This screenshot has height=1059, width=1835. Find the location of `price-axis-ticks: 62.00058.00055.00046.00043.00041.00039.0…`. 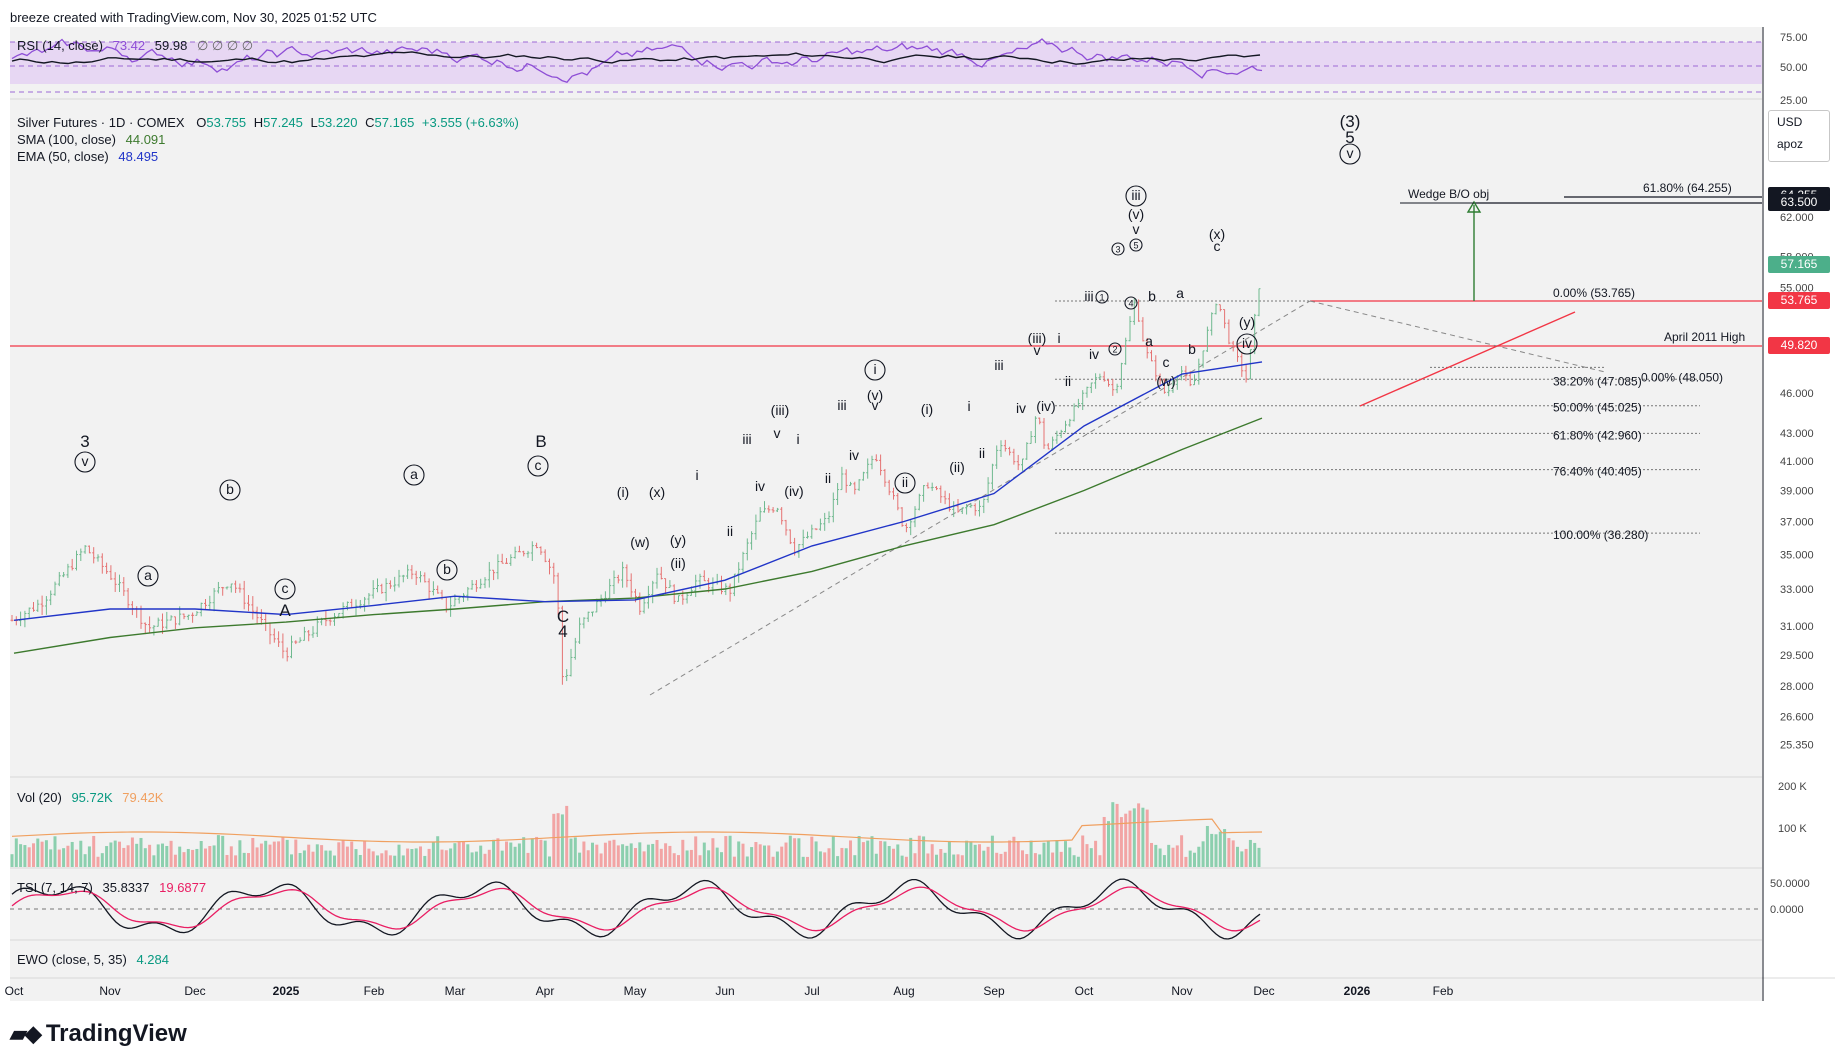

price-axis-ticks: 62.00058.00055.00046.00043.00041.00039.0… is located at coordinates (1797, 482).